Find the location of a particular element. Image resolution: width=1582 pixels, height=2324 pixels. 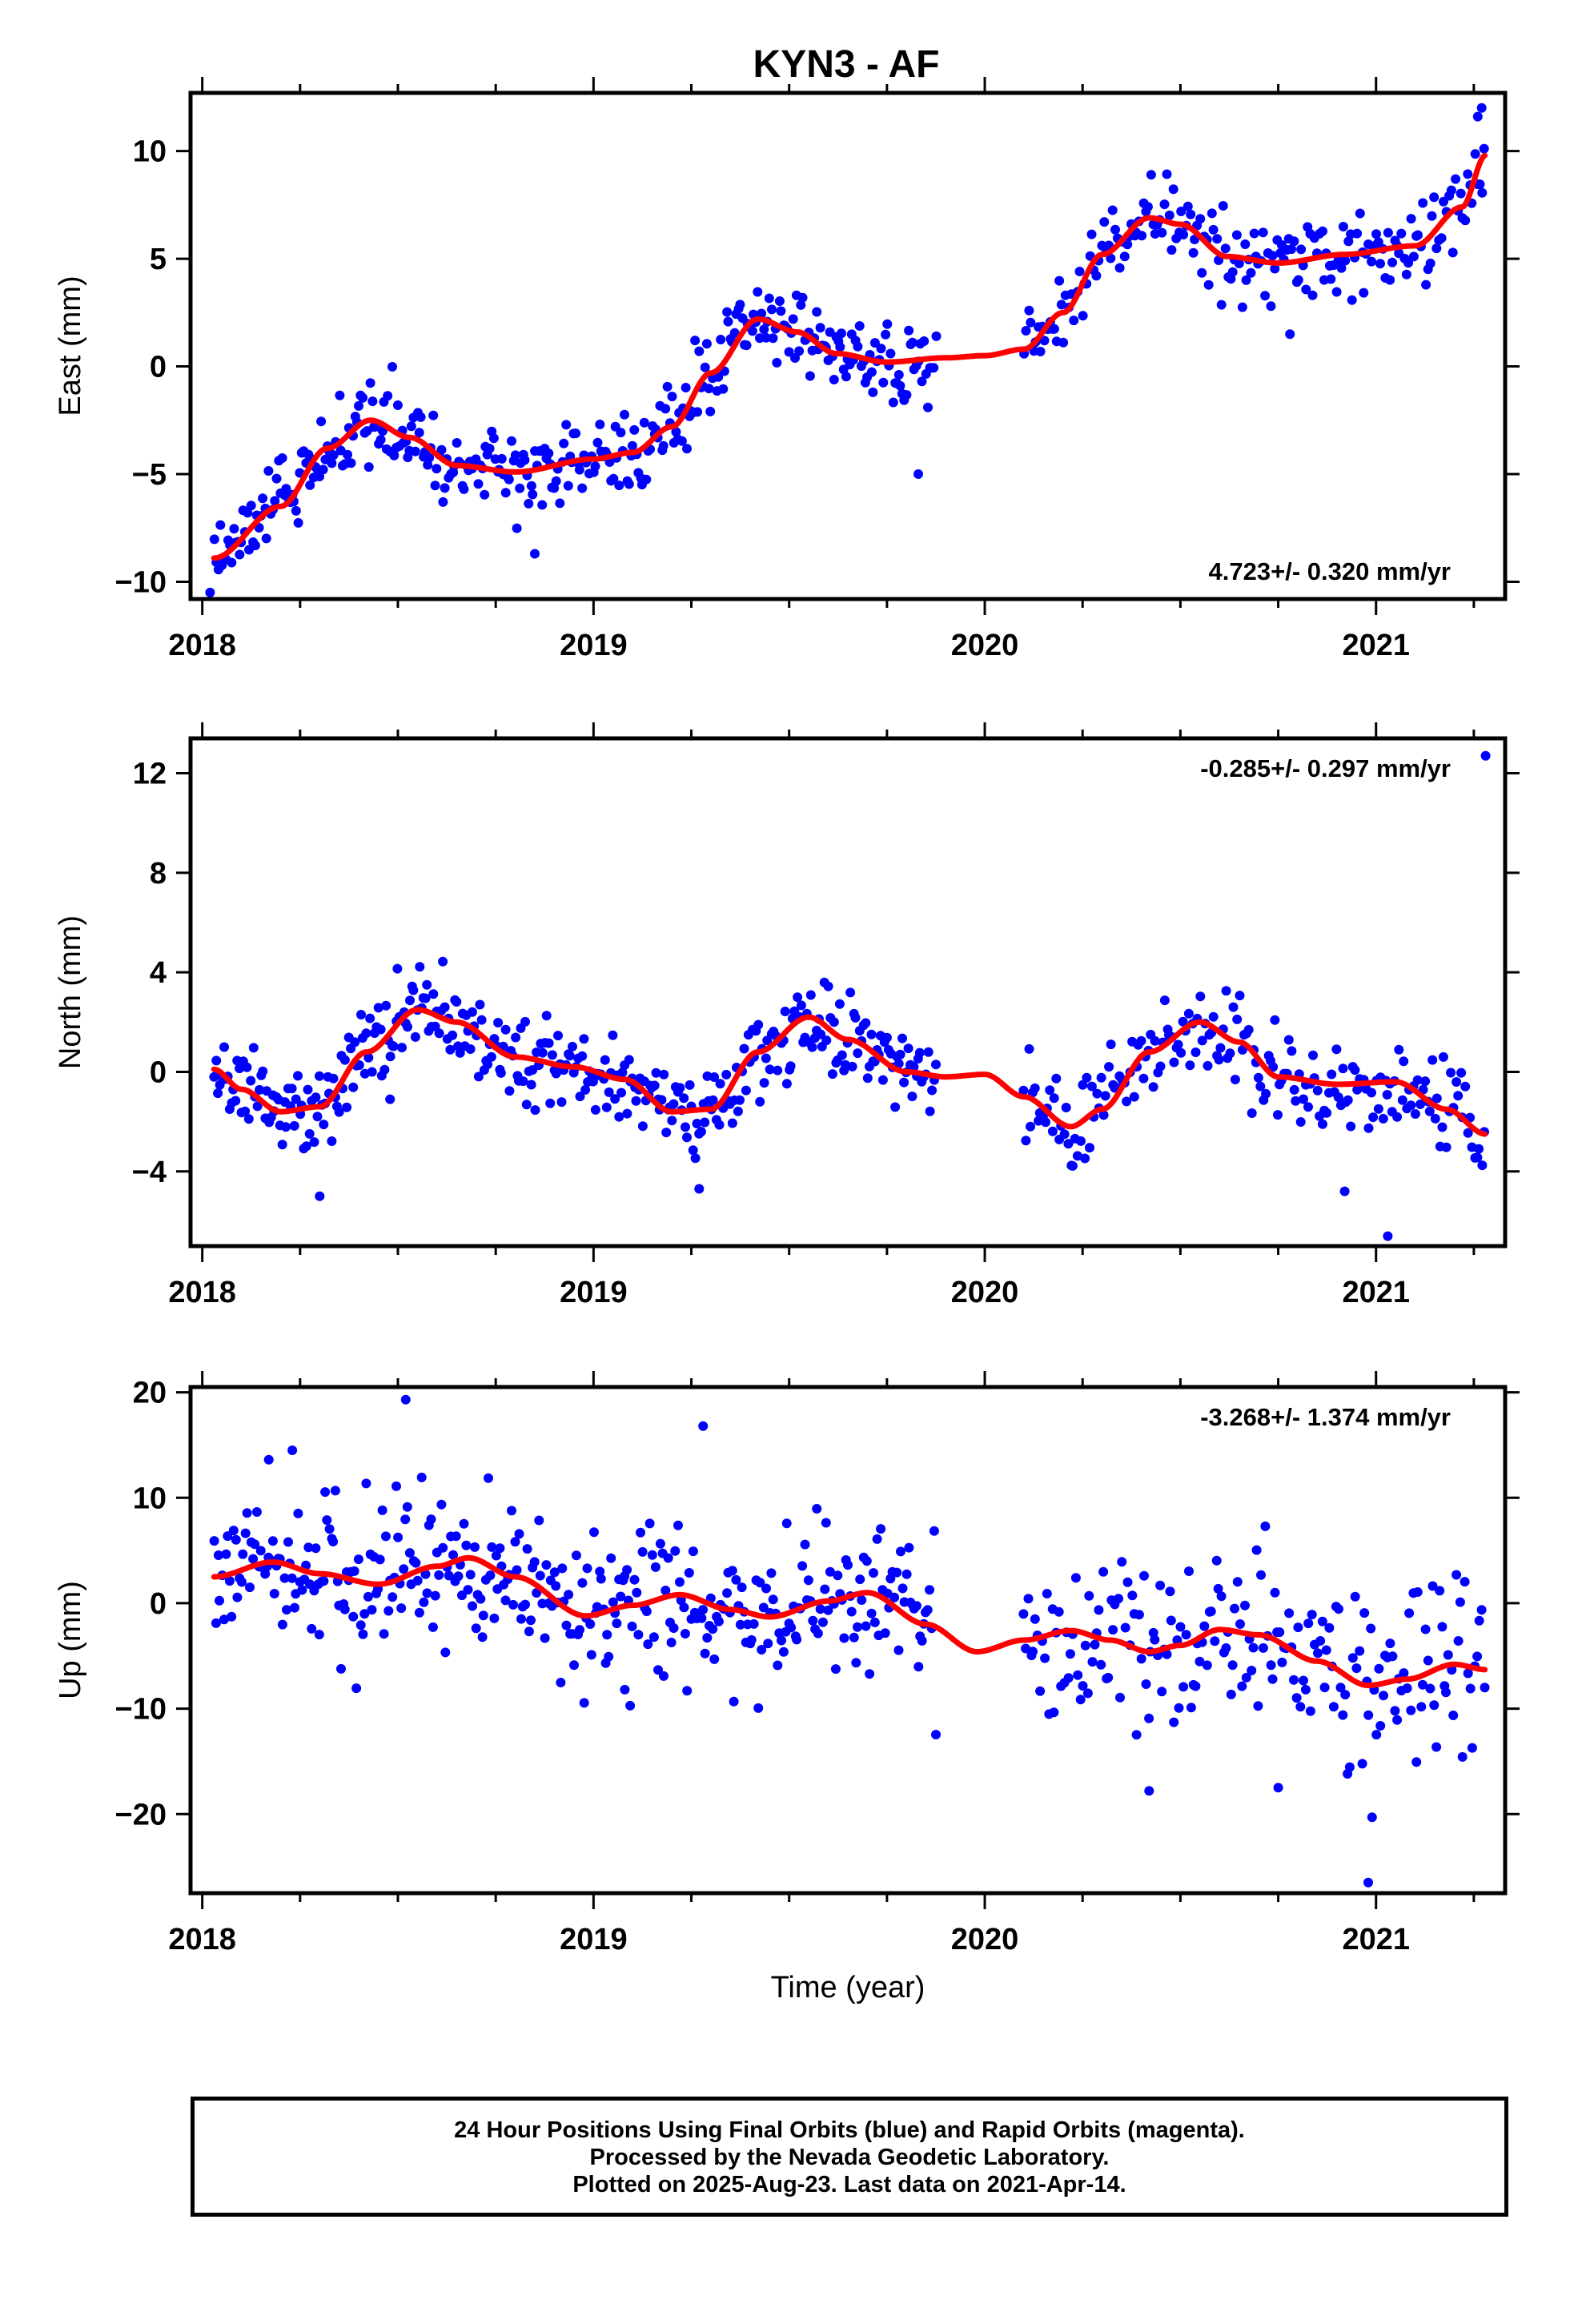

y-tick-label: 10 is located at coordinates (150, 1498).